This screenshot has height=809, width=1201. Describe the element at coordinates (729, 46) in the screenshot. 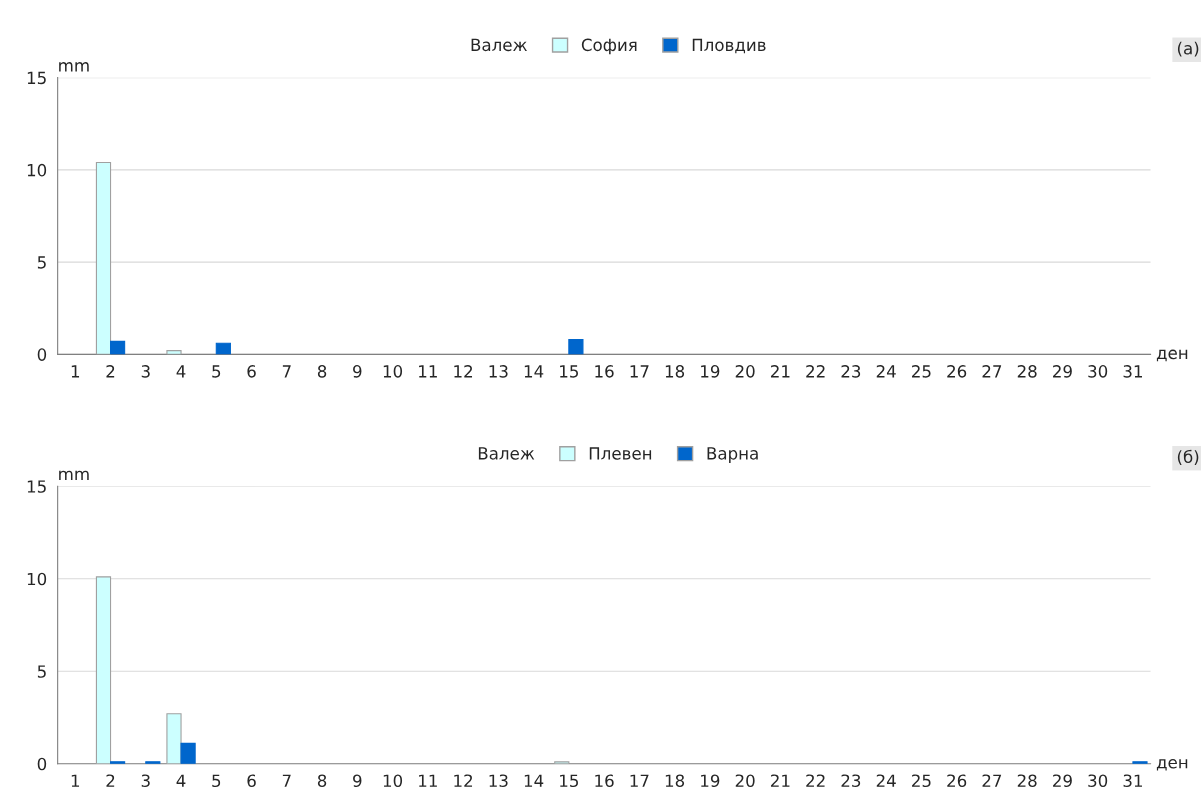

I see `legend-label: Пловдив` at that location.